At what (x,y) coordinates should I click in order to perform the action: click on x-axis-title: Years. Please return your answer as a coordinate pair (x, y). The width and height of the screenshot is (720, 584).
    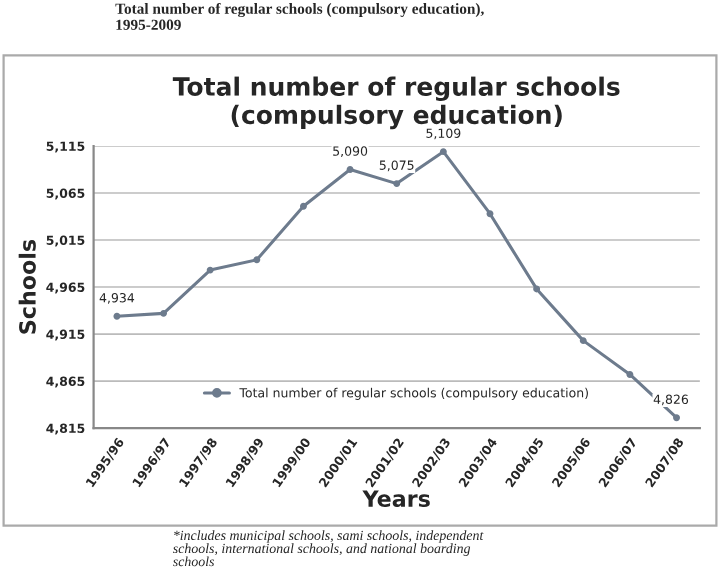
    Looking at the image, I should click on (396, 499).